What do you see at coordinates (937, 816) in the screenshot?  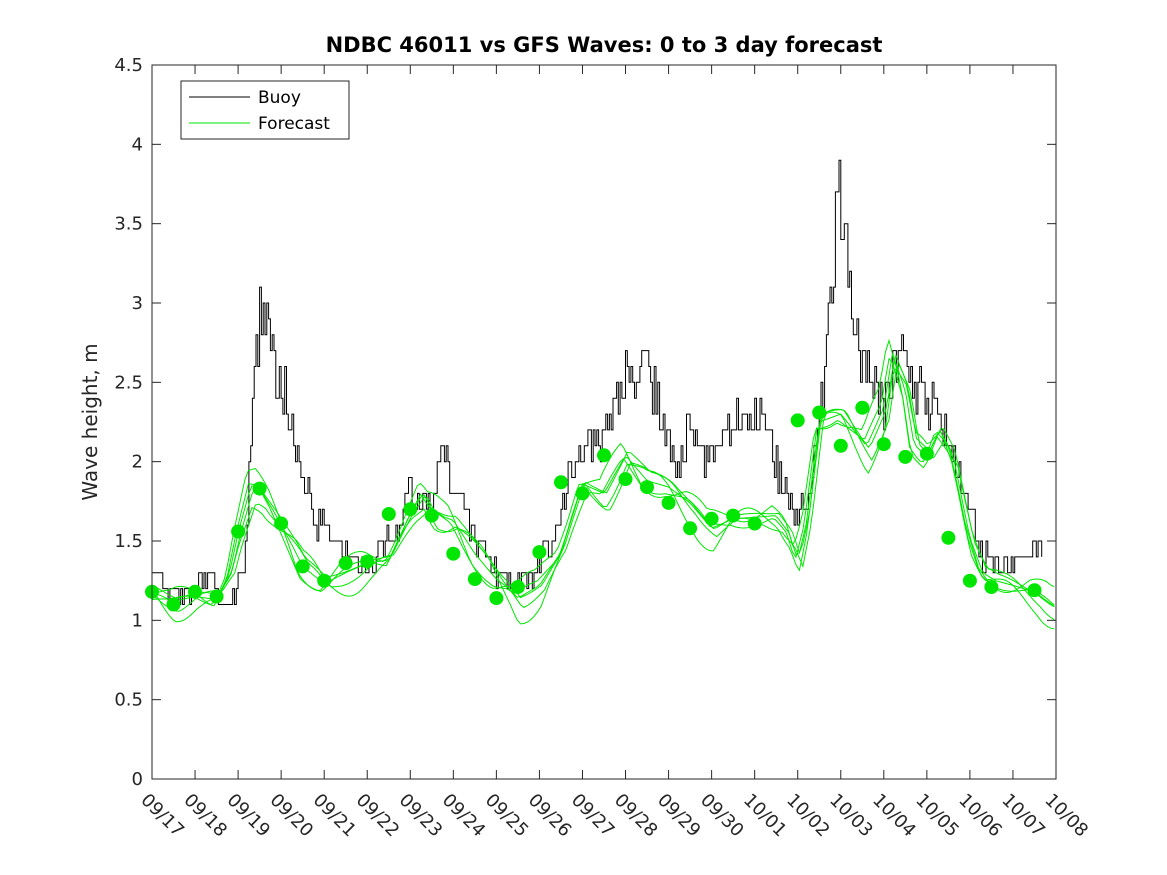 I see `x-tick-label: 10/05` at bounding box center [937, 816].